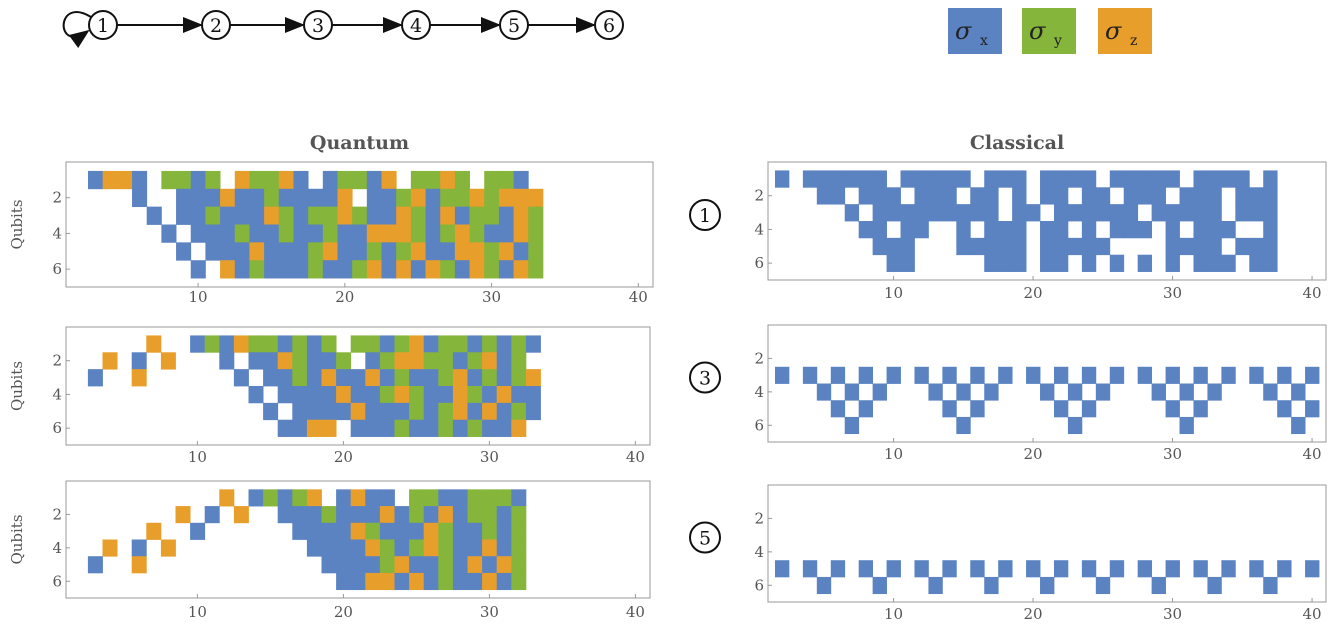  I want to click on x-tick-label: 10, so click(893, 454).